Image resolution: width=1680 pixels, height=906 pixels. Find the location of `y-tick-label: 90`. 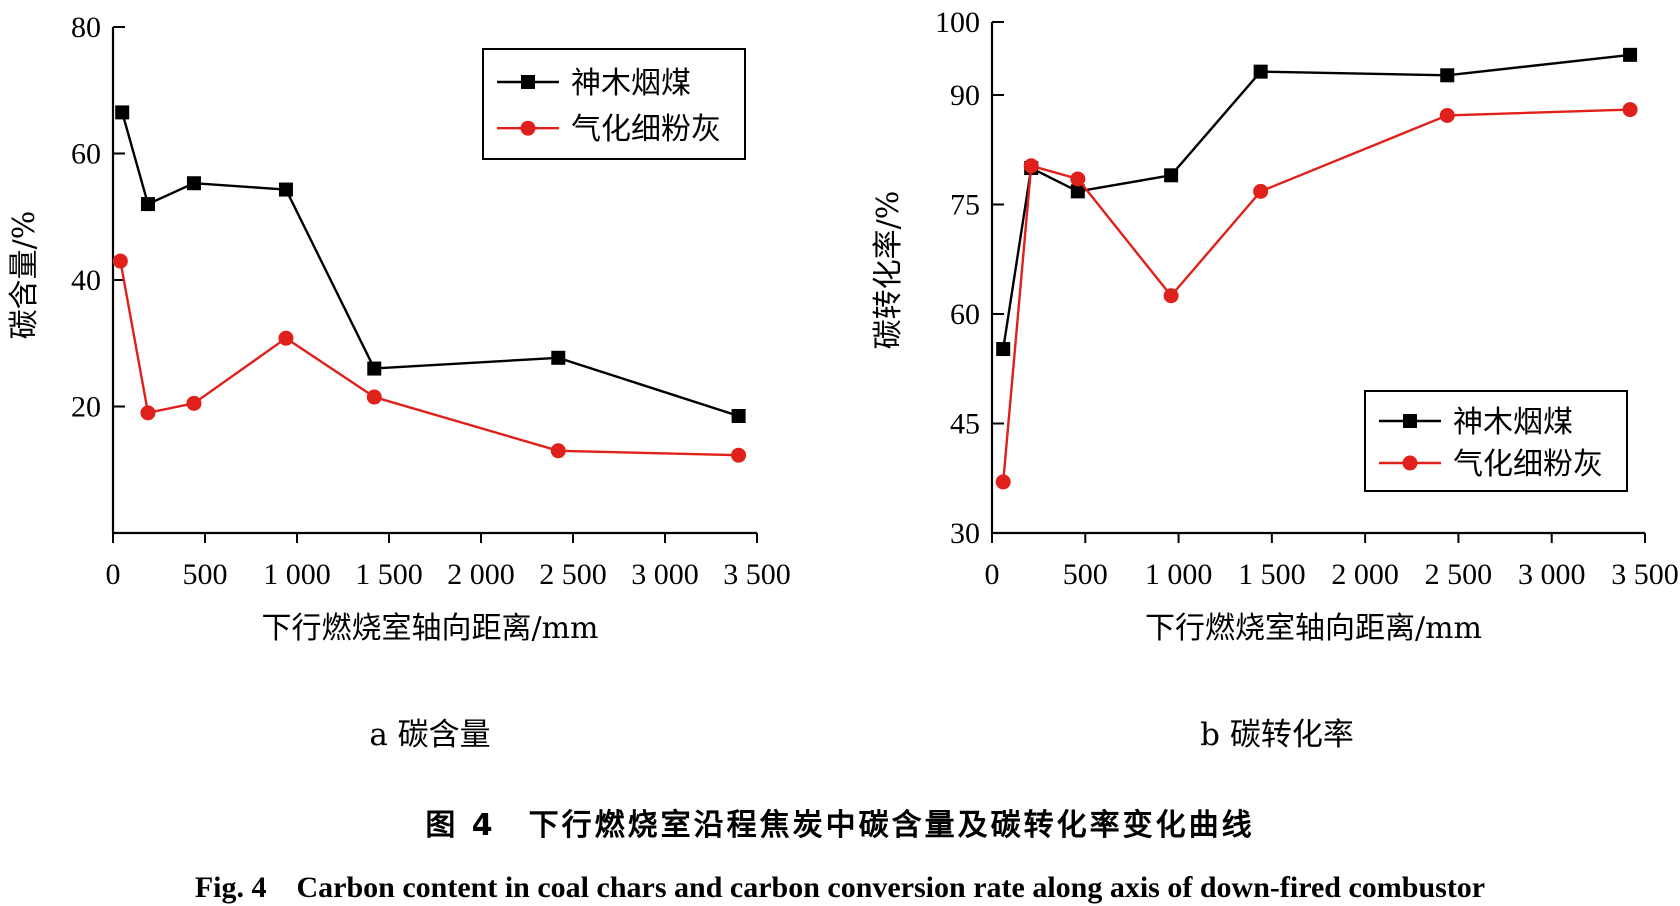

y-tick-label: 90 is located at coordinates (965, 95).